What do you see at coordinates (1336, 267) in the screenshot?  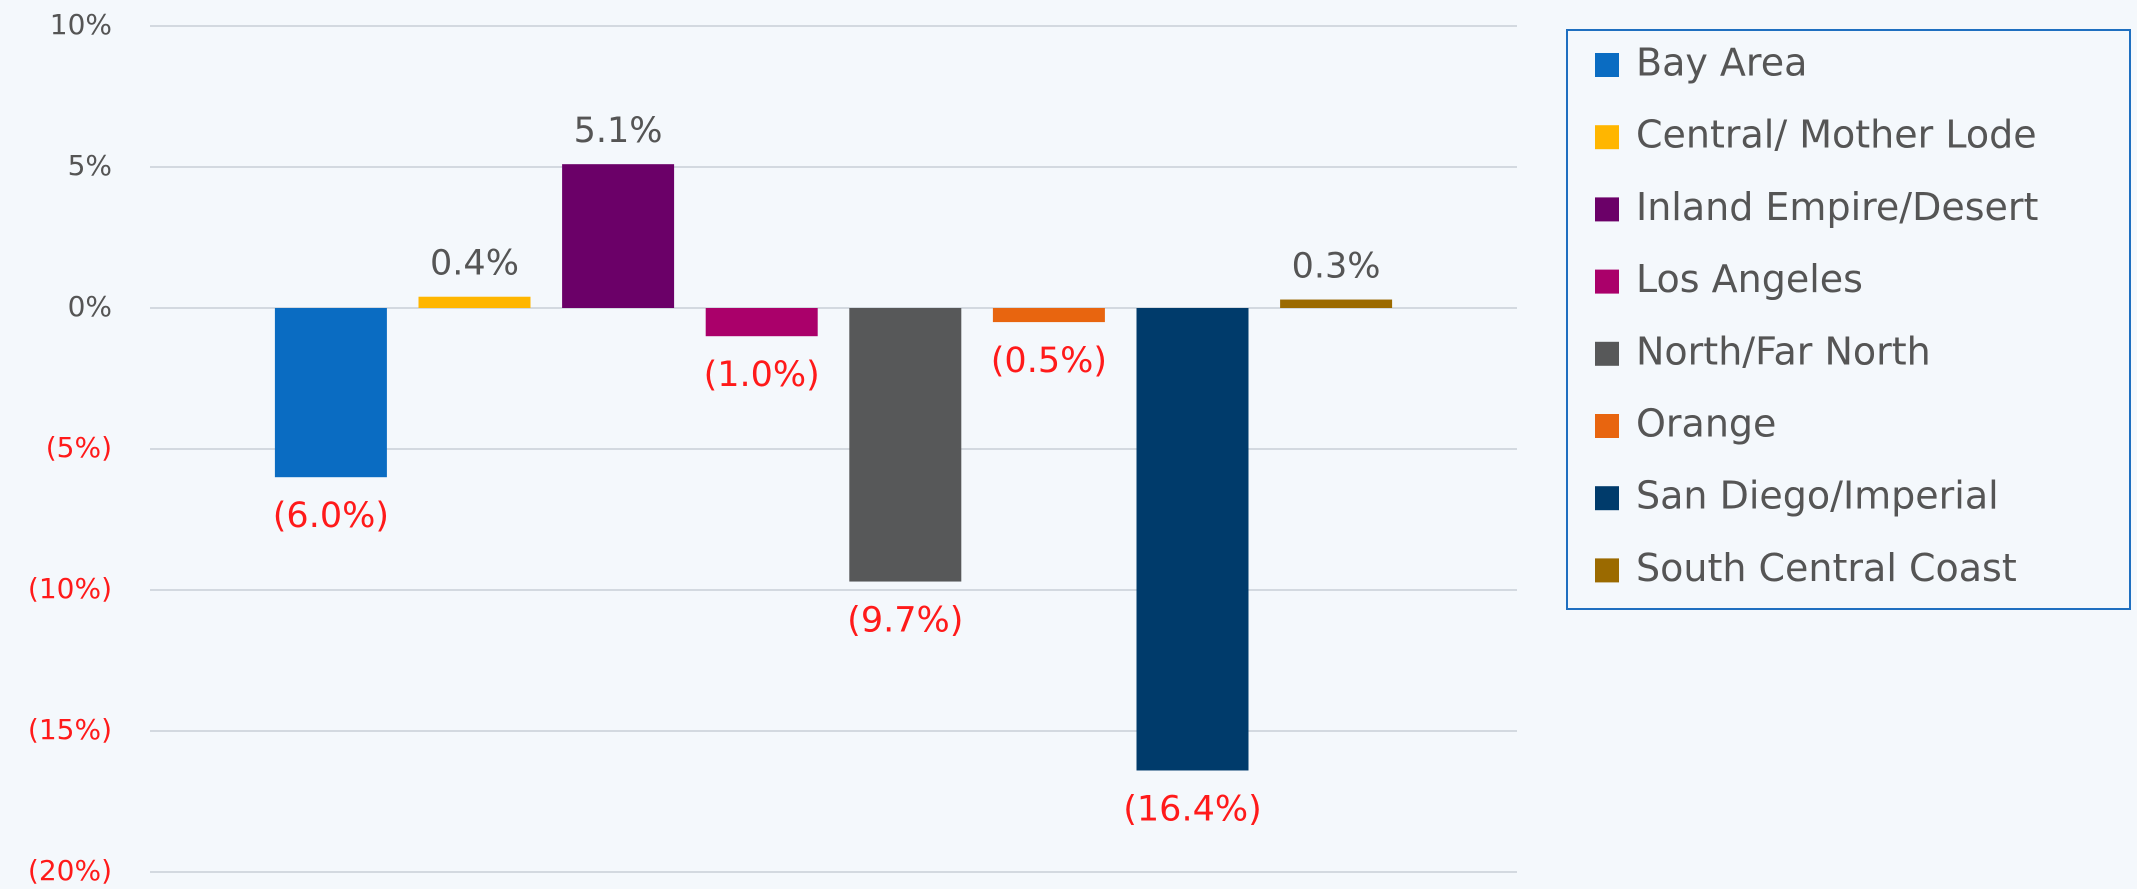 I see `data-label: 0.3%` at bounding box center [1336, 267].